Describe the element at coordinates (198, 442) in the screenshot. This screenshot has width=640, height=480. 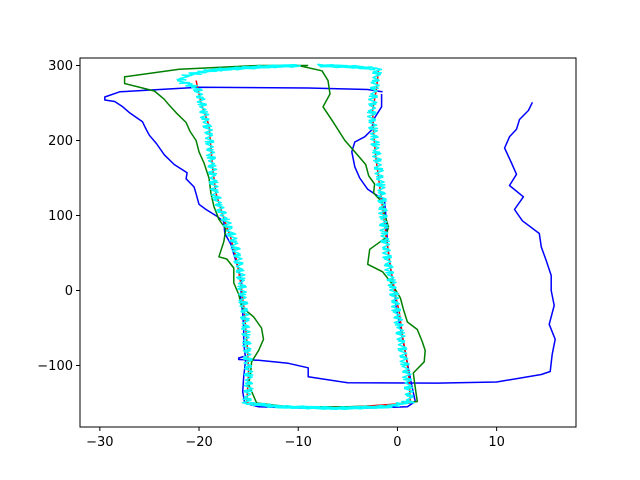
I see `x-tick-label: −20` at that location.